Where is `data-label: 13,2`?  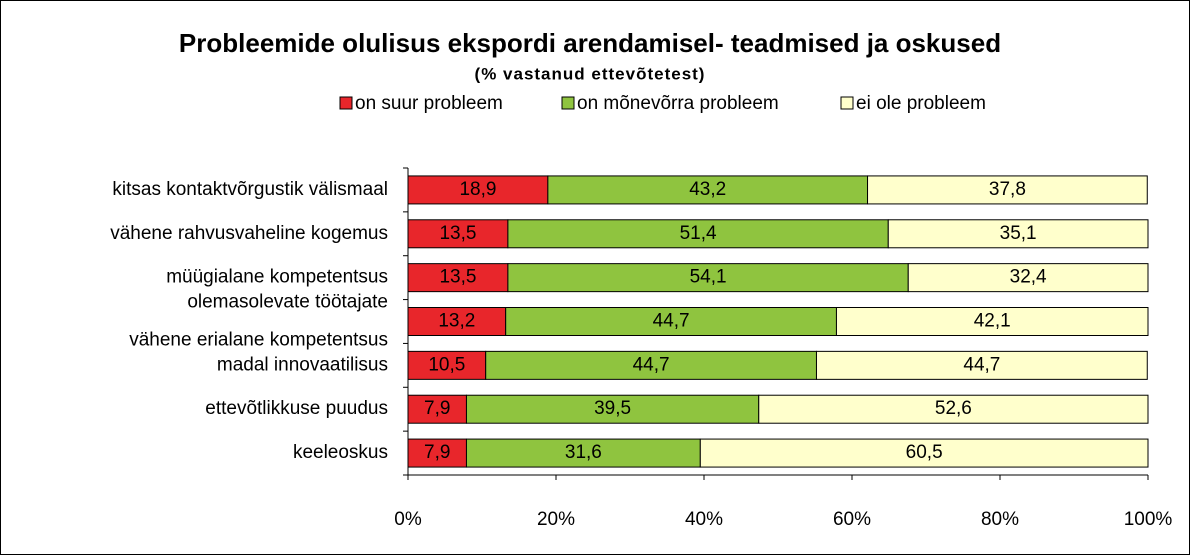
data-label: 13,2 is located at coordinates (456, 321).